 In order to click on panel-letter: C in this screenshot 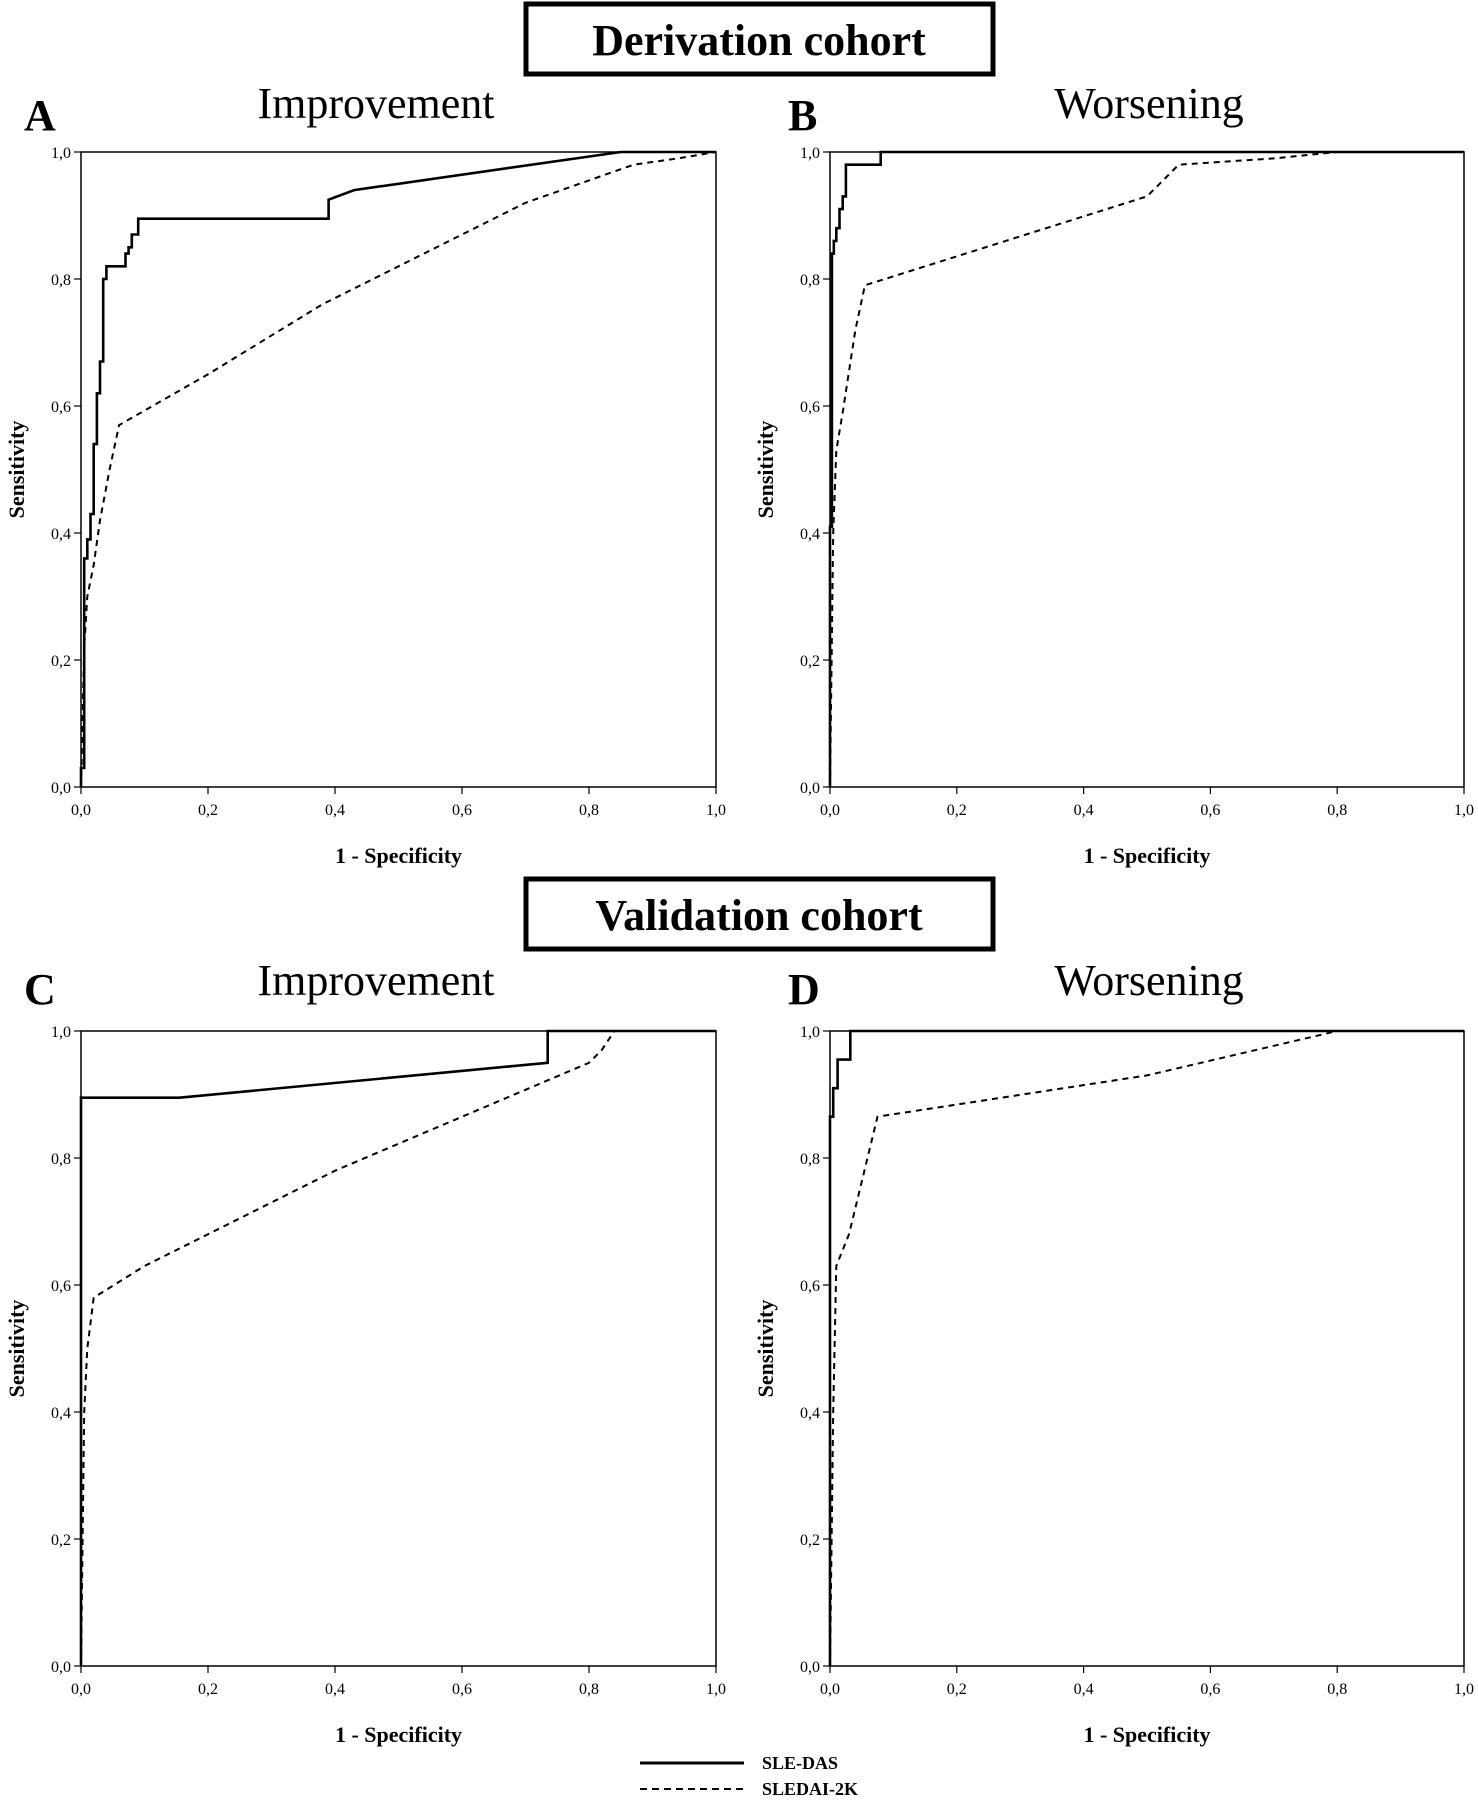, I will do `click(40, 989)`.